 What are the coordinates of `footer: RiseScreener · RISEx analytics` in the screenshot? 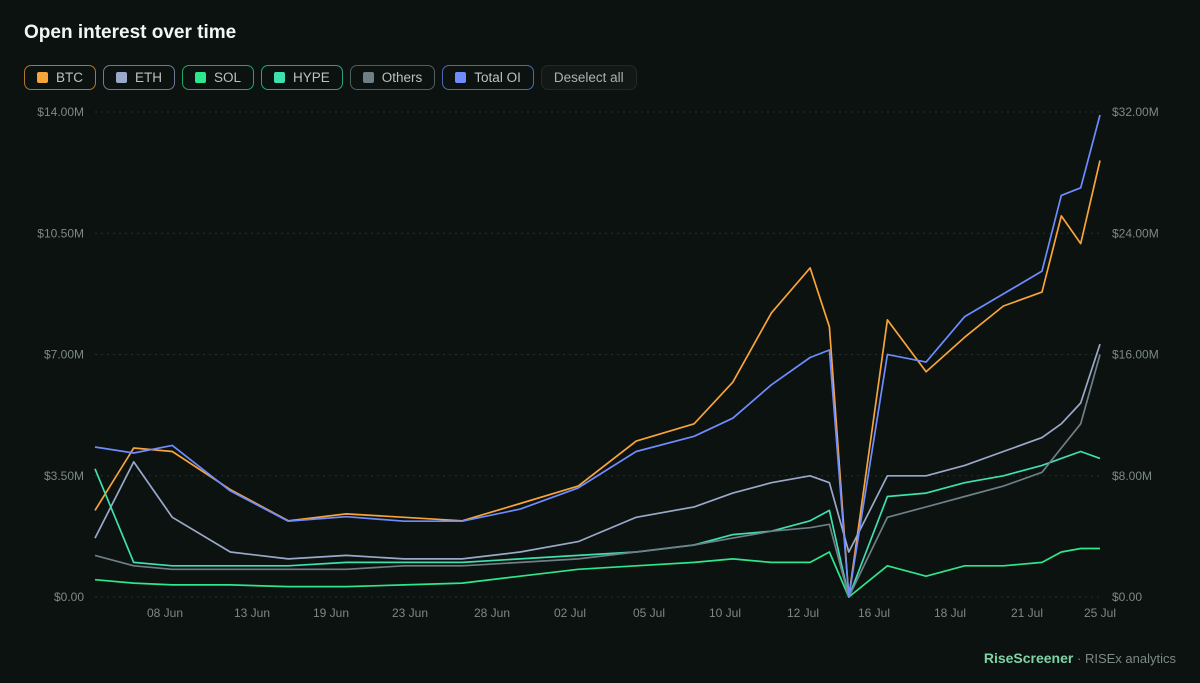 It's located at (1080, 658).